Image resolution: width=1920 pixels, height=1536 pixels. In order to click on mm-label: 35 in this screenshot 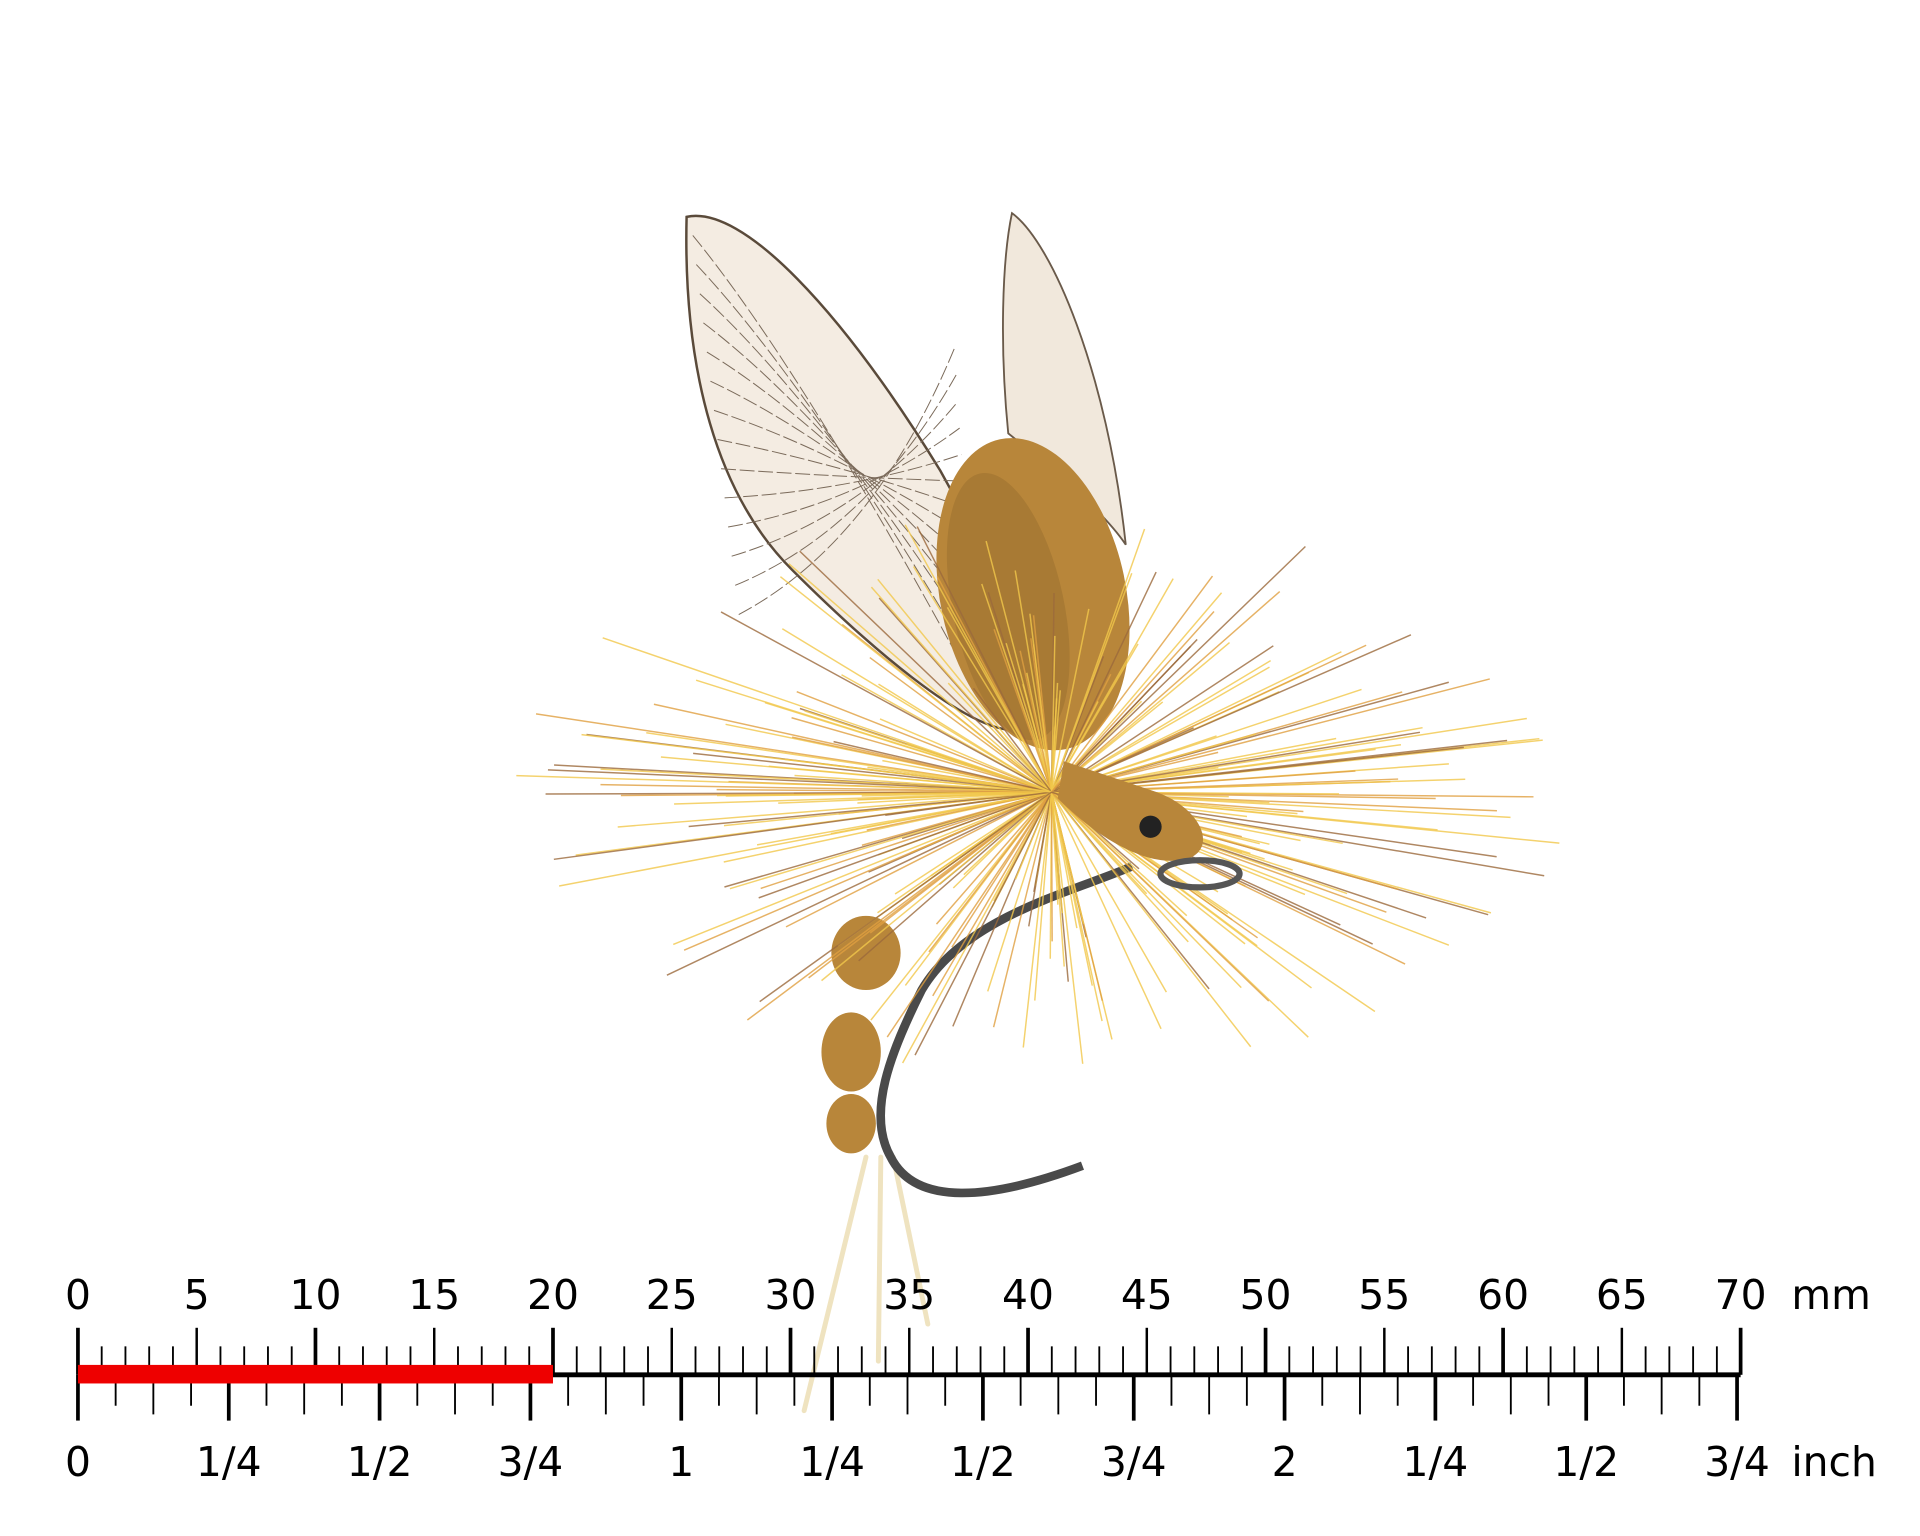, I will do `click(909, 1295)`.